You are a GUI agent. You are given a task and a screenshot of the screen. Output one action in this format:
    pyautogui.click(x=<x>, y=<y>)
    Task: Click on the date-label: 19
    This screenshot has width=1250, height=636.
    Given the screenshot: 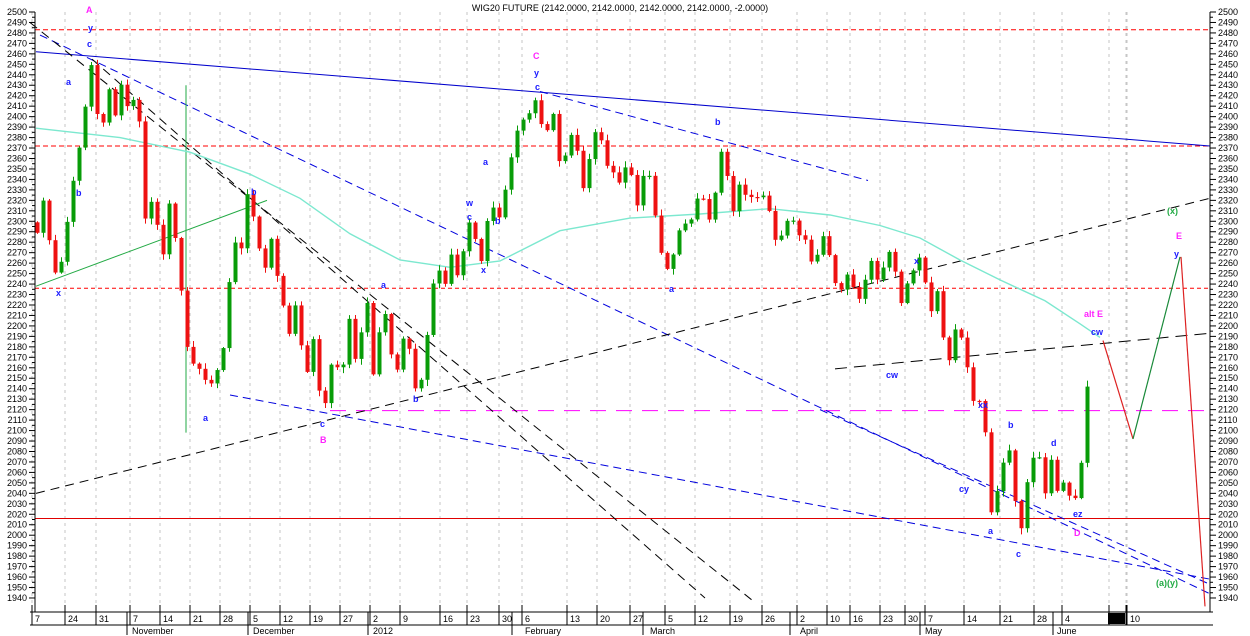 What is the action you would take?
    pyautogui.click(x=738, y=619)
    